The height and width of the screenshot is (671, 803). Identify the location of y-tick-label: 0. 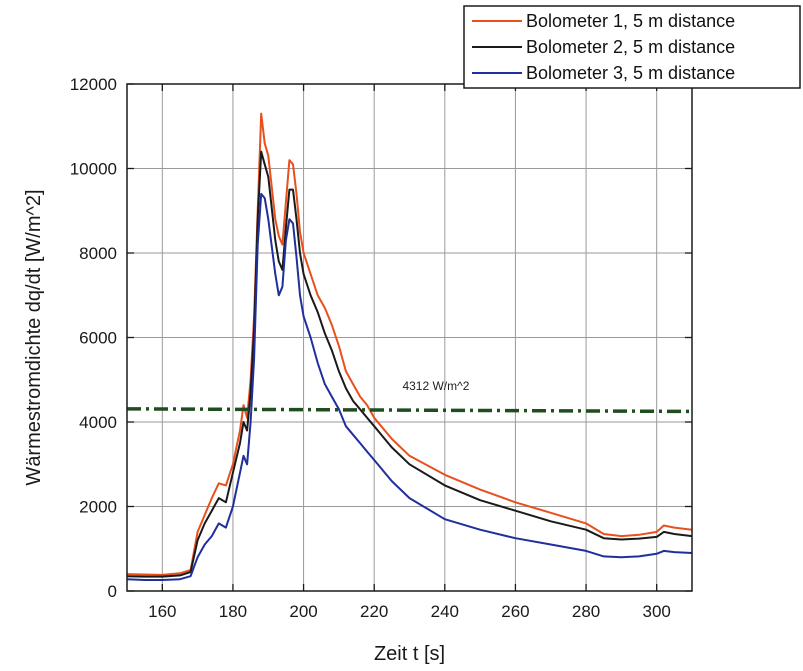
(112, 591).